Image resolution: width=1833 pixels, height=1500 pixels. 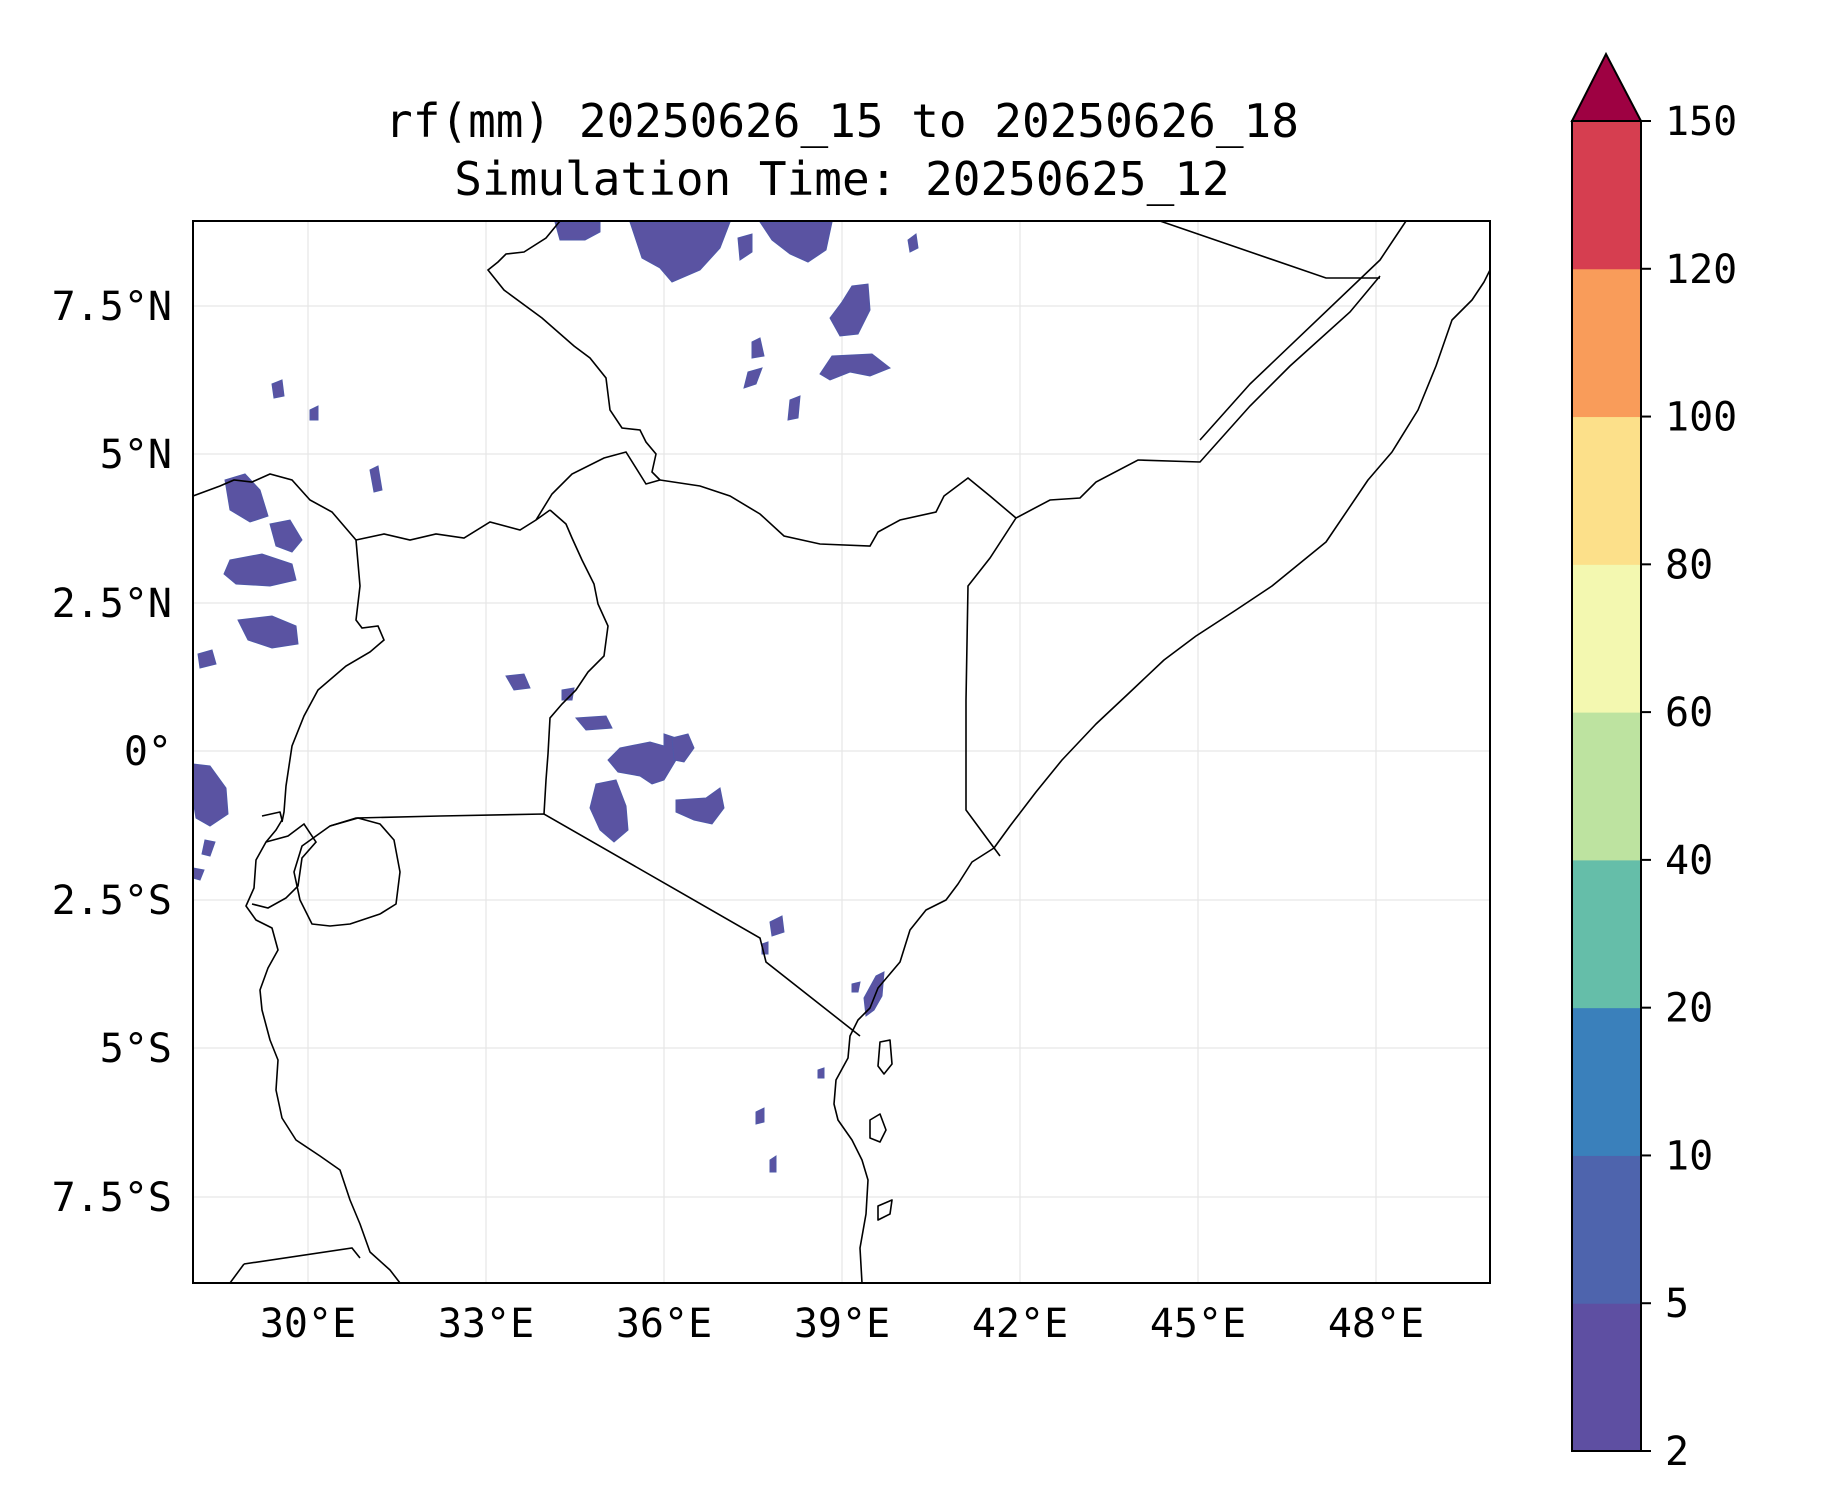 What do you see at coordinates (148, 752) in the screenshot?
I see `lat-tick-label: 0°` at bounding box center [148, 752].